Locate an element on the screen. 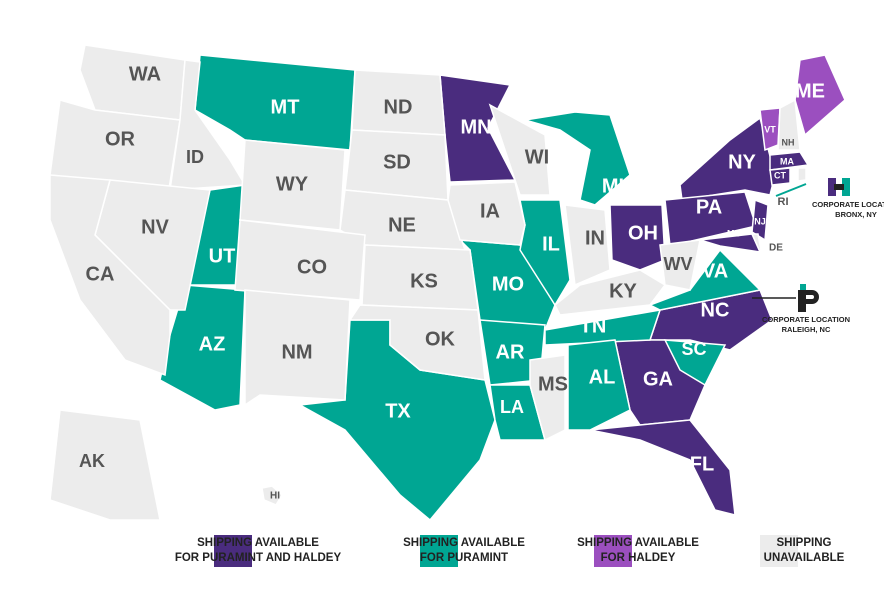 The image size is (884, 606). state-label: RI is located at coordinates (783, 202).